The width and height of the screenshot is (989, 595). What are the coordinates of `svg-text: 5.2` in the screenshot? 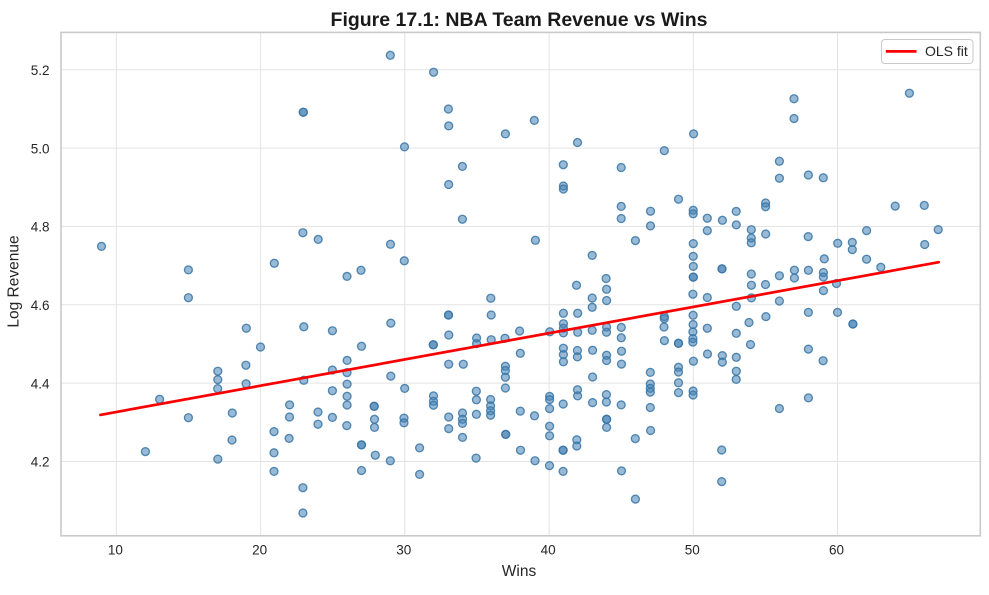 It's located at (40, 70).